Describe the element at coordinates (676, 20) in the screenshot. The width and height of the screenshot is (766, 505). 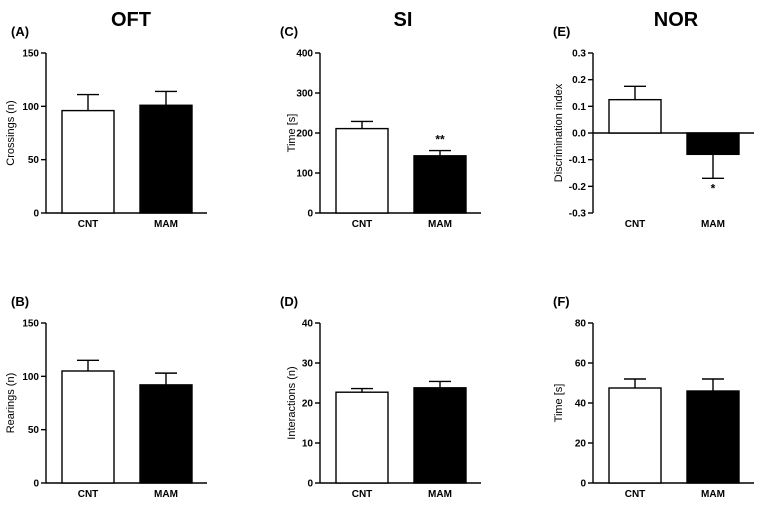
I see `column-title-nor: NOR` at that location.